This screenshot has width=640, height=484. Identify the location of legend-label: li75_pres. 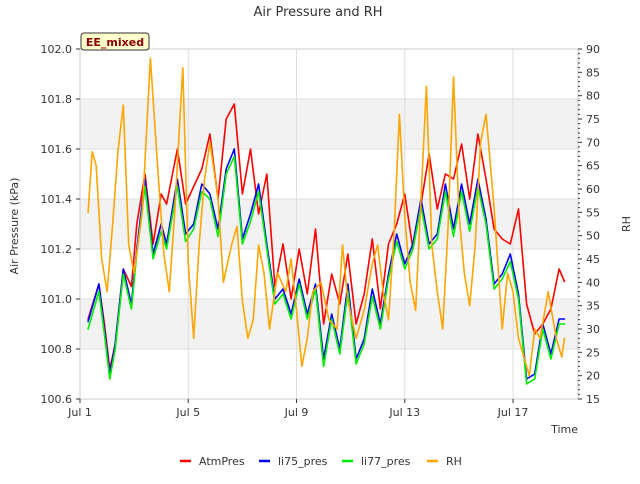
(303, 461).